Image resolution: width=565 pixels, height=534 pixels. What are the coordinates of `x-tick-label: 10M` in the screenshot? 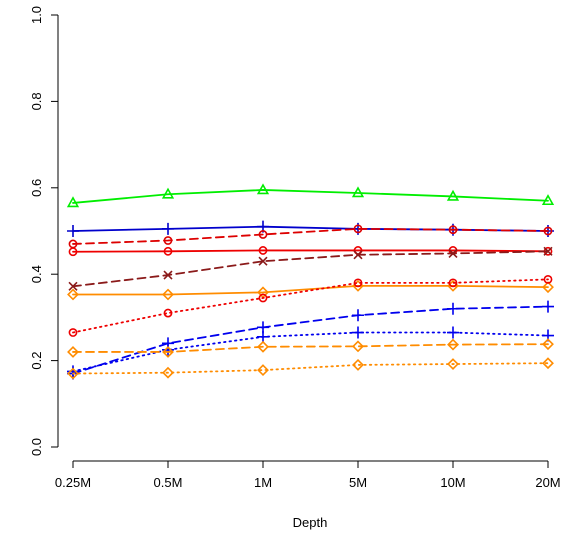 It's located at (452, 482).